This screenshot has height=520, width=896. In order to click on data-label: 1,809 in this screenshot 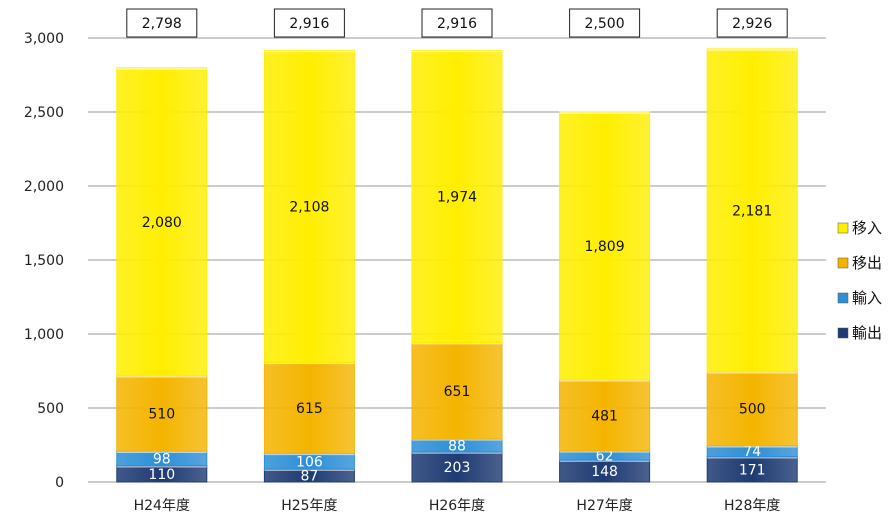, I will do `click(605, 247)`.